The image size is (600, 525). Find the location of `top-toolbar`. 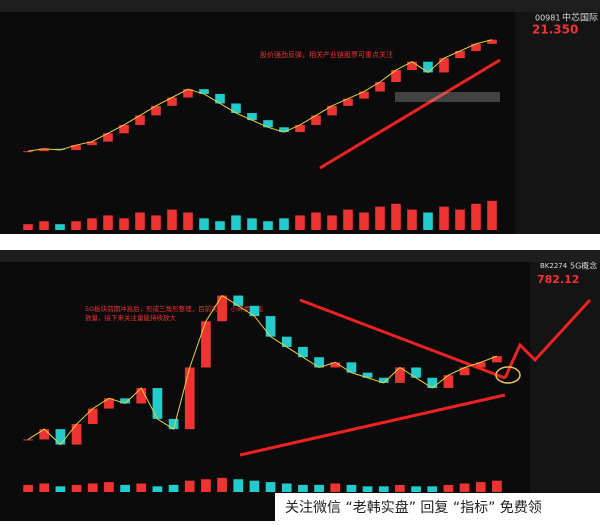

top-toolbar is located at coordinates (300, 6).